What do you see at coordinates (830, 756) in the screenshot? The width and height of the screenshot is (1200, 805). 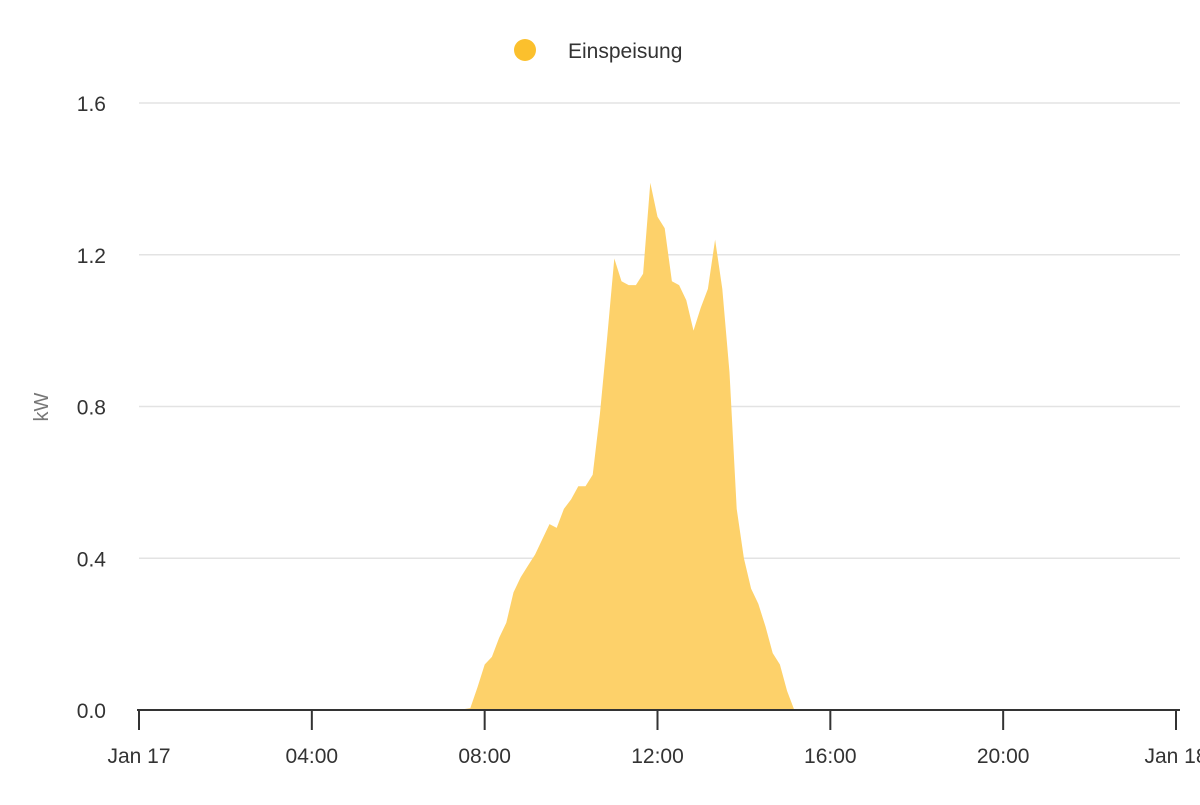 I see `x-tick-label: 16:00` at bounding box center [830, 756].